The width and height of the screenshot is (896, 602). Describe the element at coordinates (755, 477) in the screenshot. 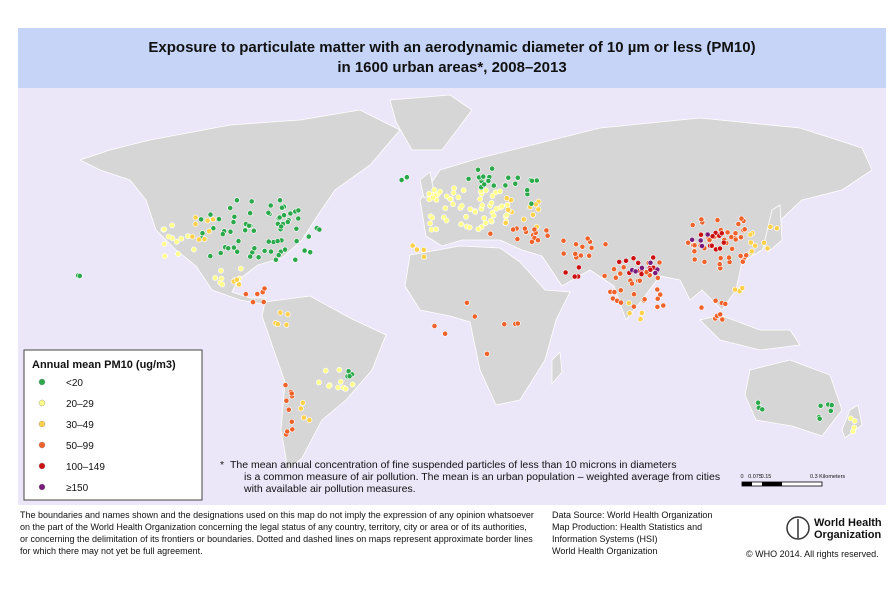

I see `scale-label: 0.075` at that location.